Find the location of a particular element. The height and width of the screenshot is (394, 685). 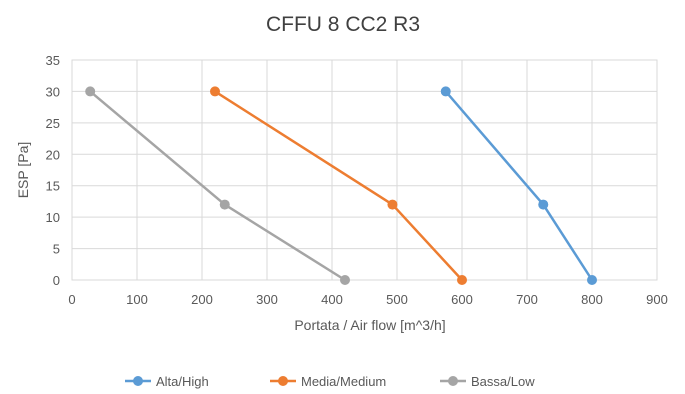

x-tick-label: 200 is located at coordinates (202, 299).